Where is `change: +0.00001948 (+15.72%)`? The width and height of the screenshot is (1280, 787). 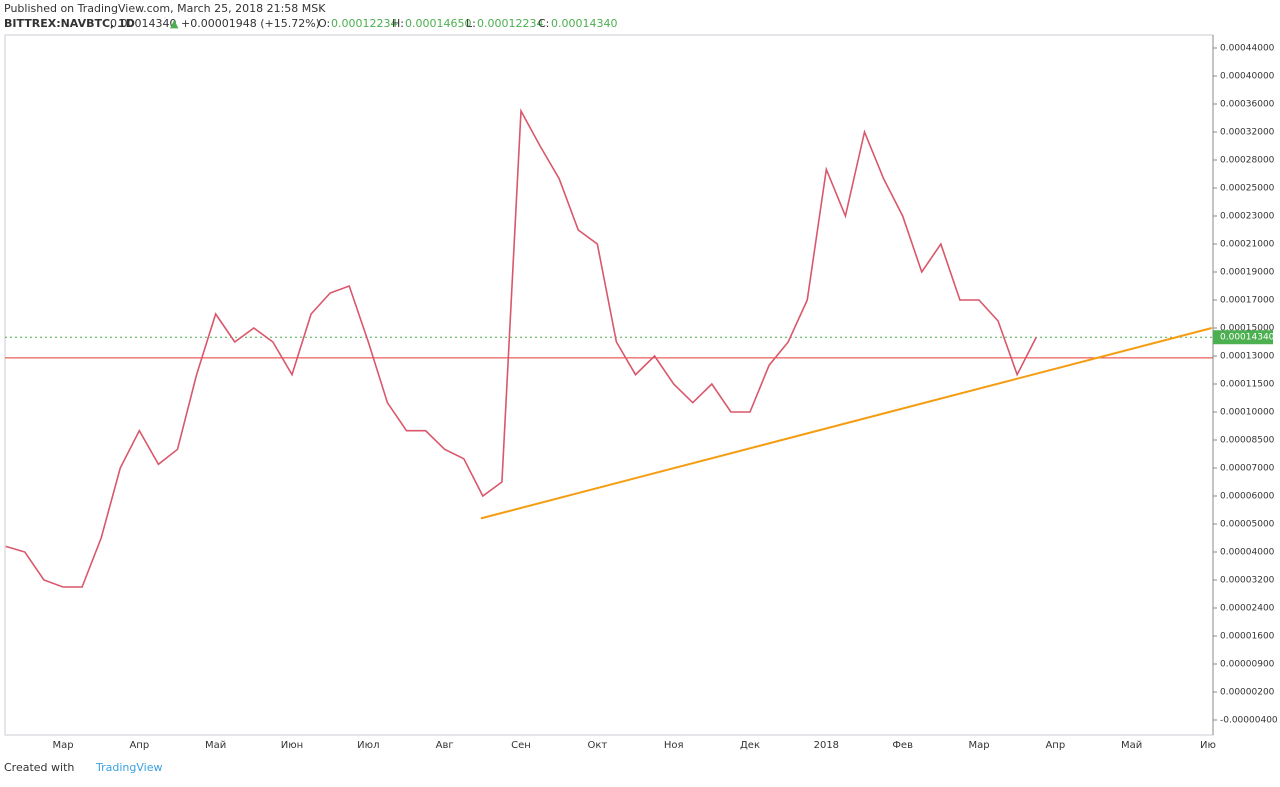
change: +0.00001948 (+15.72%) is located at coordinates (250, 23).